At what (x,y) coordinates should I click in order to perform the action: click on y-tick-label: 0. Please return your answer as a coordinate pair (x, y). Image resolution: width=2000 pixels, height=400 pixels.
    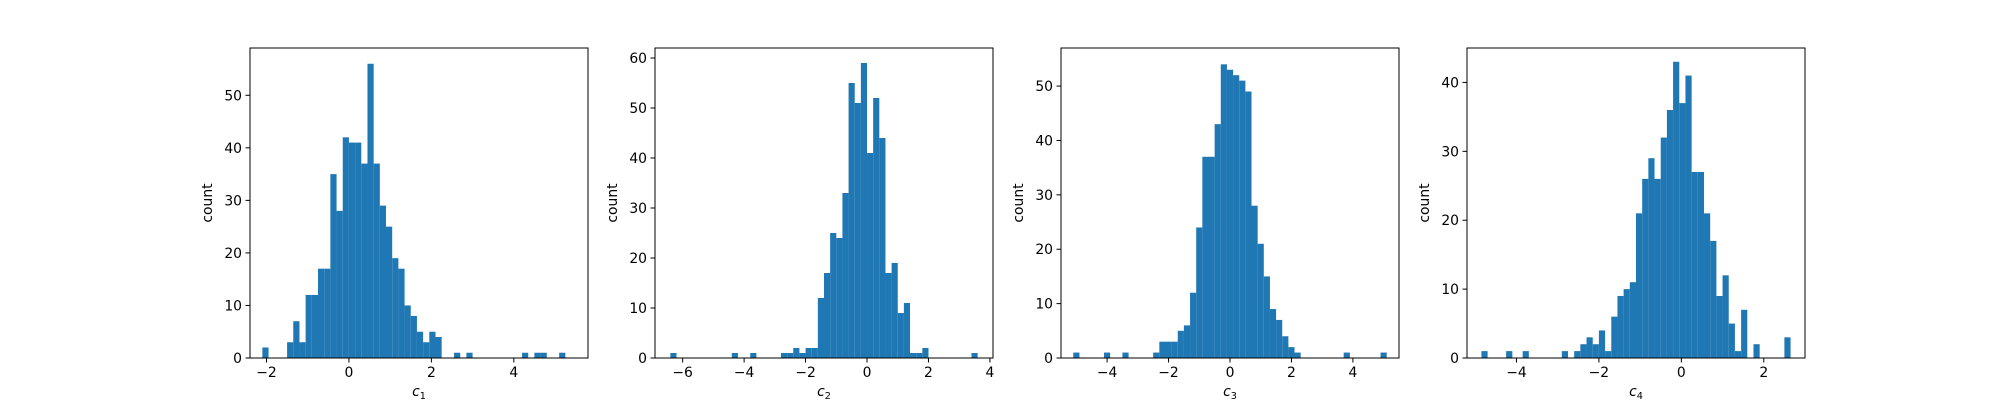
    Looking at the image, I should click on (642, 359).